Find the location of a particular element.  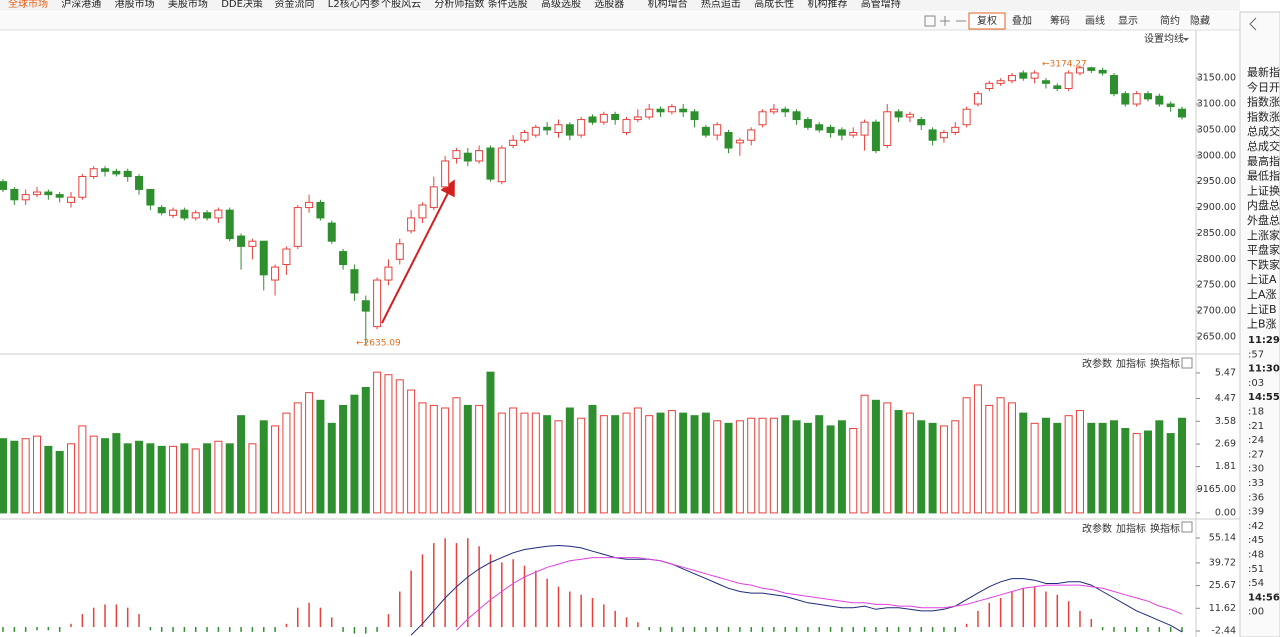

y-tick-label: 2950.00 is located at coordinates (1216, 181).